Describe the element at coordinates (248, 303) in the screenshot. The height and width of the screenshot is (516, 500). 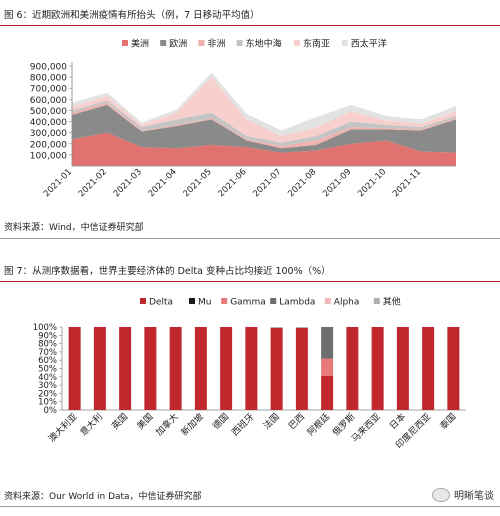
I see `legend-label: Gamma` at that location.